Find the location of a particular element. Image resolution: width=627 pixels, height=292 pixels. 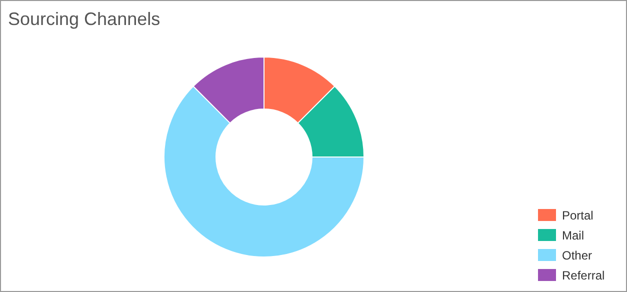

legend-label: Portal is located at coordinates (578, 215).